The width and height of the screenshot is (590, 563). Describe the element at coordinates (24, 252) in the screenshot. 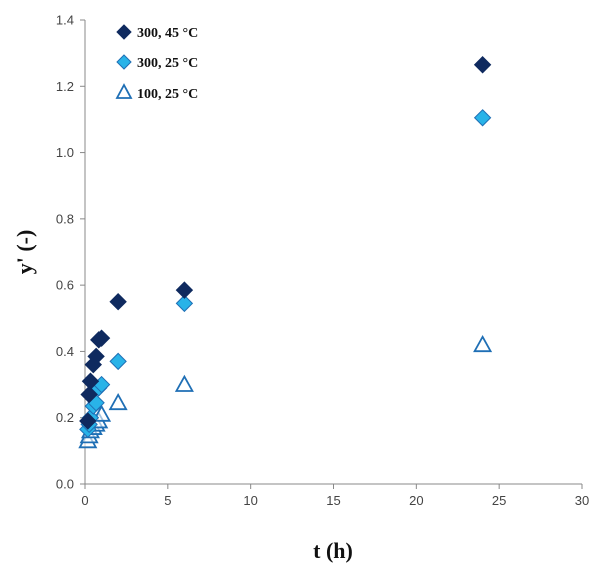

I see `y-axis-title: y' (-)` at that location.